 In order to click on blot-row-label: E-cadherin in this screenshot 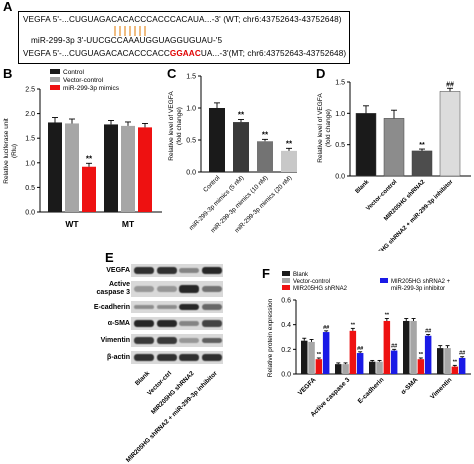, I will do `click(111, 307)`.